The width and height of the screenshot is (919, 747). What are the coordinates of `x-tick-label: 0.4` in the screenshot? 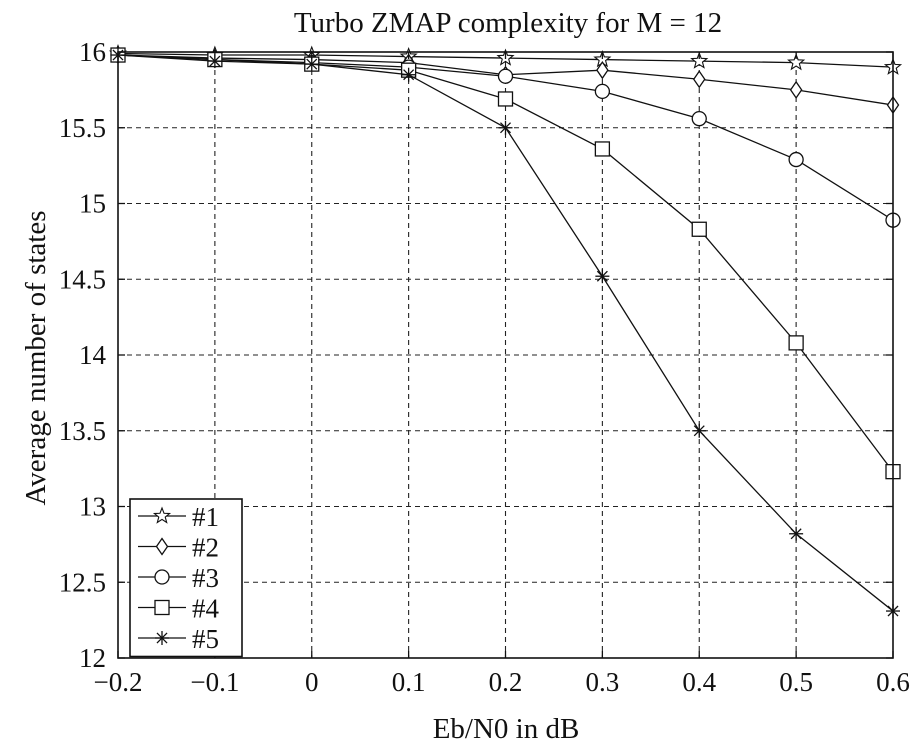 It's located at (699, 682).